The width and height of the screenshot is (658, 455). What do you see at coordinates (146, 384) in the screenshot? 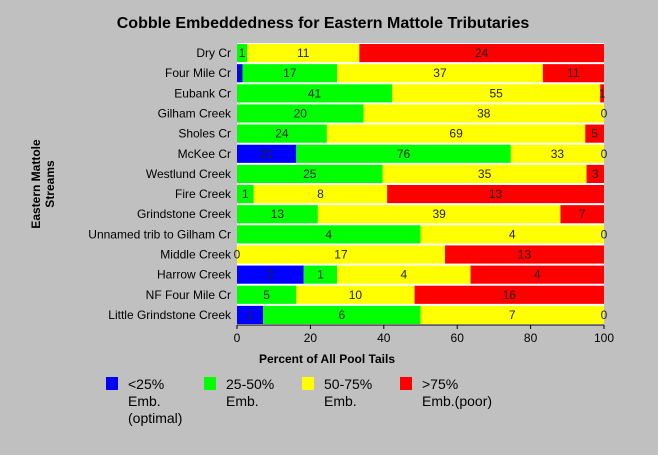
I see `legend-label: <25%` at bounding box center [146, 384].